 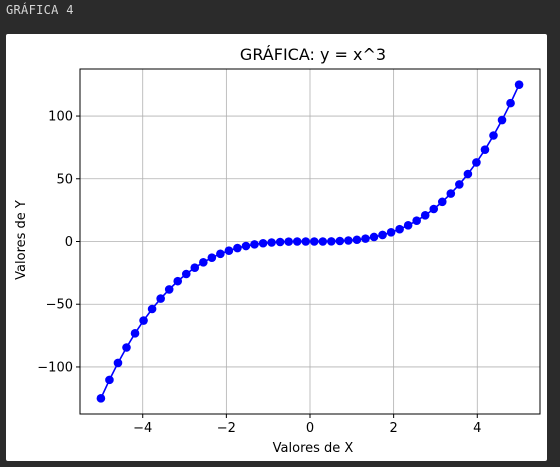 I want to click on x-axis-ticks: −4 −2 0 2 4, so click(x=307, y=425).